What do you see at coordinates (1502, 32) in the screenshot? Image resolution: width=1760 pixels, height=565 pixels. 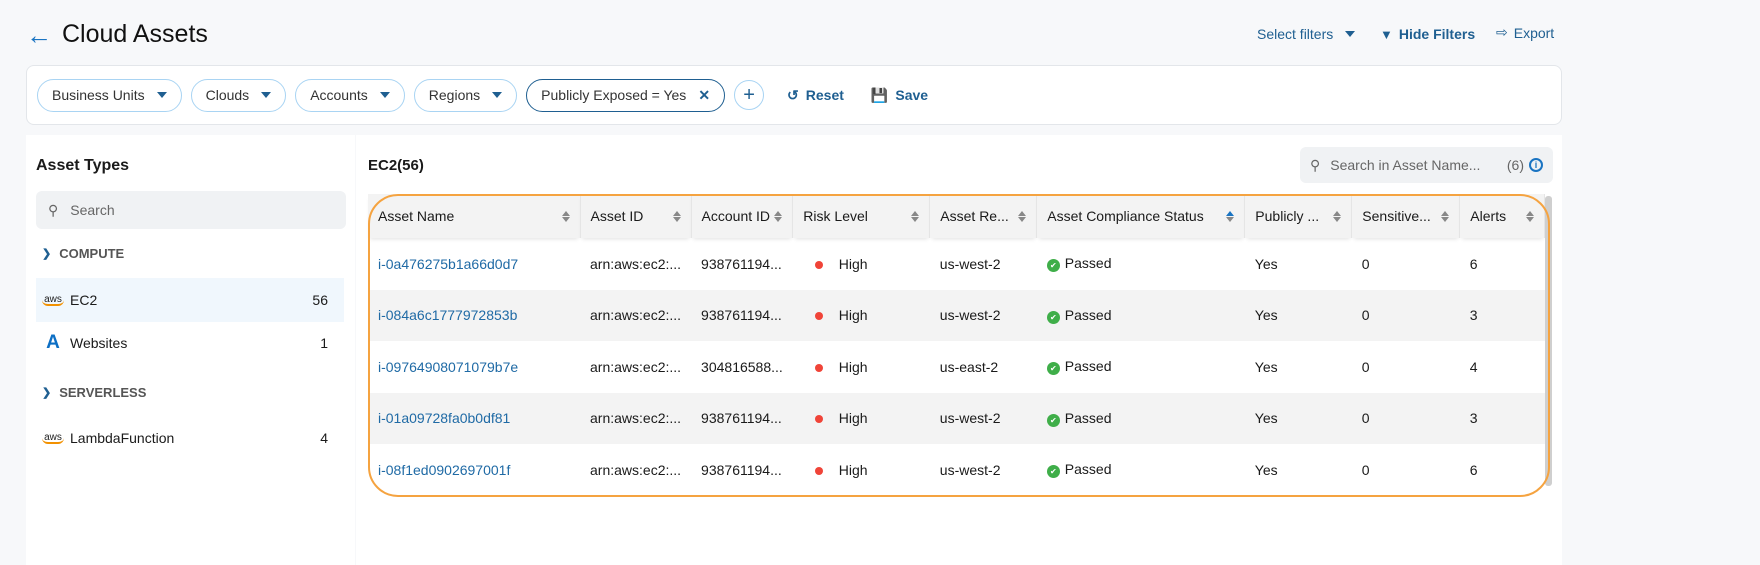 I see `export-icon: ⇨` at bounding box center [1502, 32].